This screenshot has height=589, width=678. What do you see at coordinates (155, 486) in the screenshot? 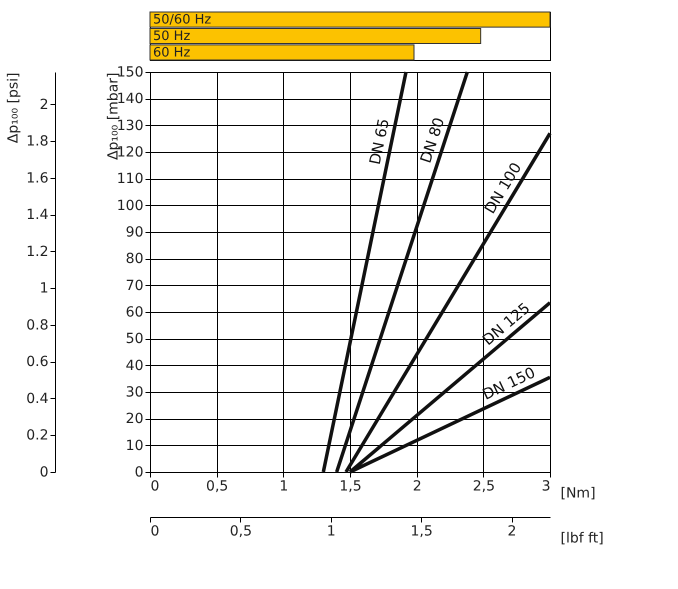
I see `x-tick-label: 0` at bounding box center [155, 486].